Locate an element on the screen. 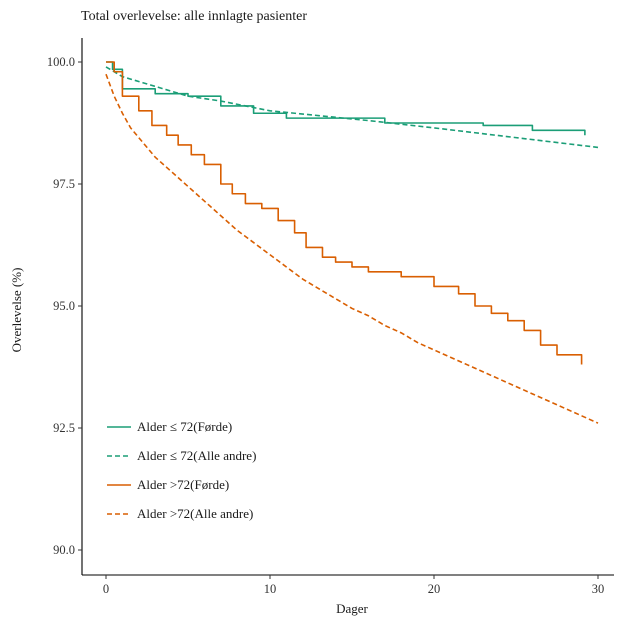 This screenshot has height=622, width=619. legend-label-3: Alder >72(Førde) is located at coordinates (183, 484).